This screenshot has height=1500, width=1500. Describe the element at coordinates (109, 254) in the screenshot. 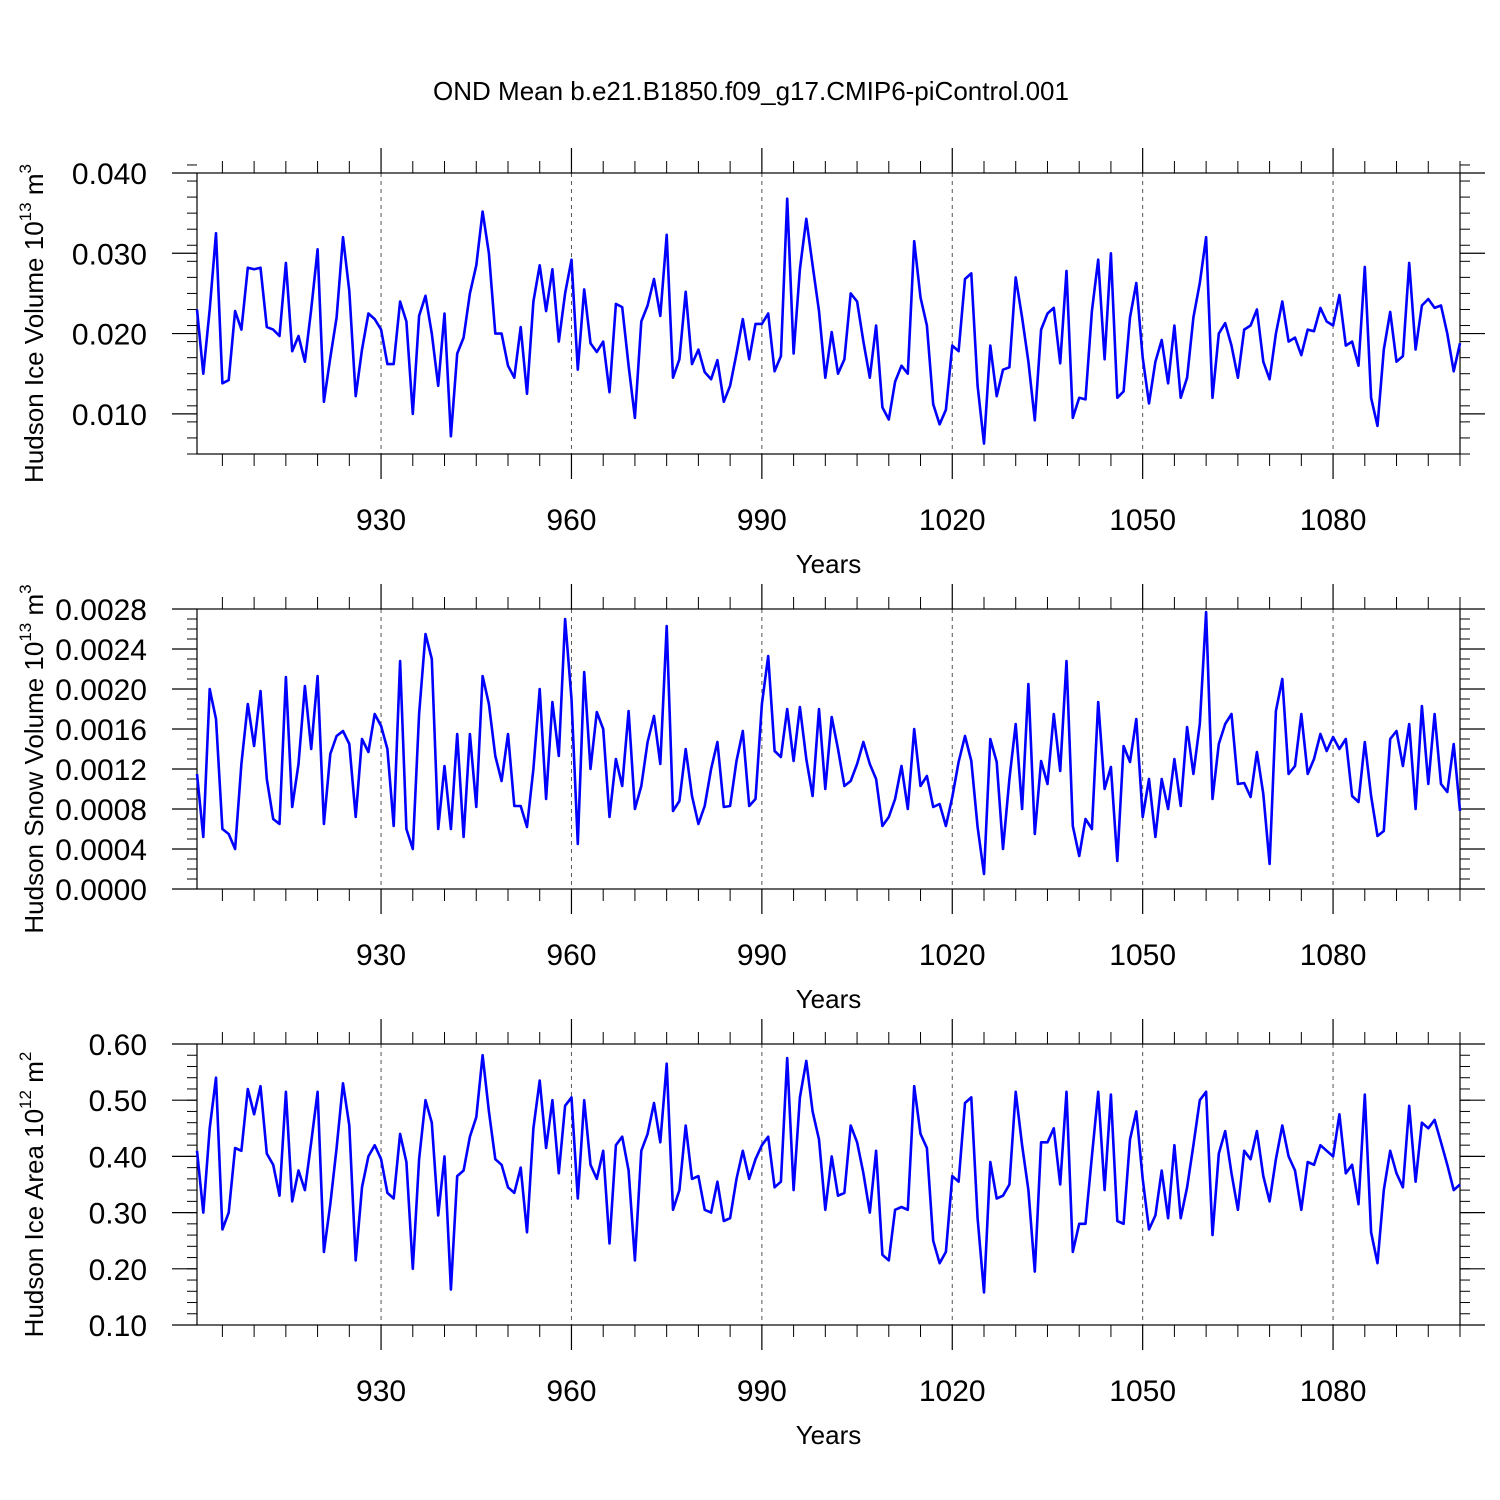

I see `y-tick-label: 0.030` at that location.